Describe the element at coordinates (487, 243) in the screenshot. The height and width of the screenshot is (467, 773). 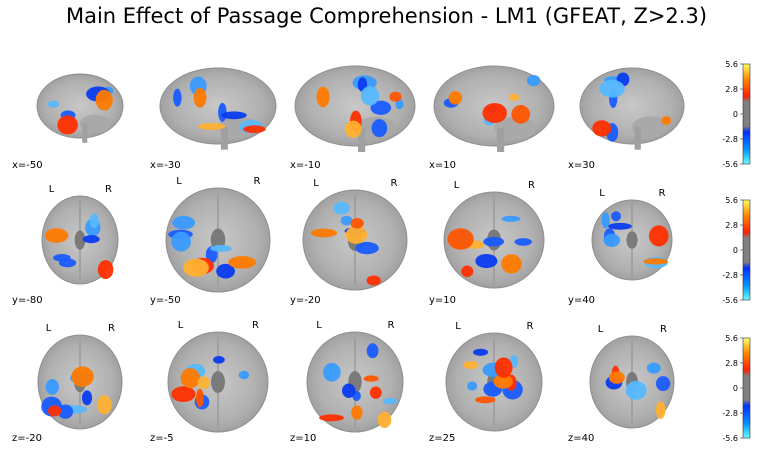
I see `coronal-slice-4: y=10 L R` at that location.